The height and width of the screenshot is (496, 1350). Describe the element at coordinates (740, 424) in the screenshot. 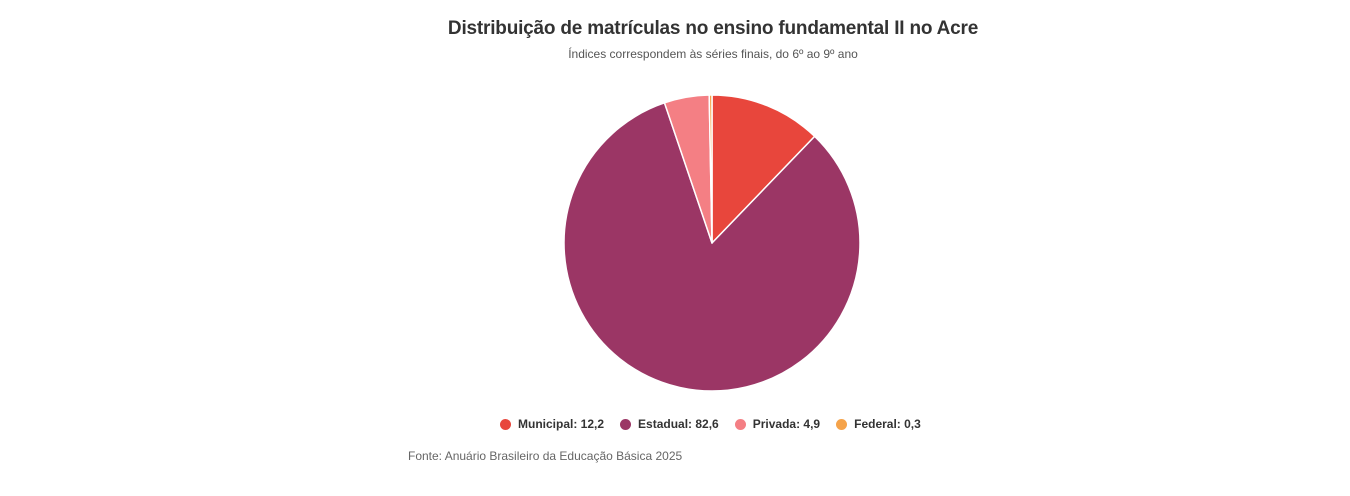

I see `legend-marker-privada` at that location.